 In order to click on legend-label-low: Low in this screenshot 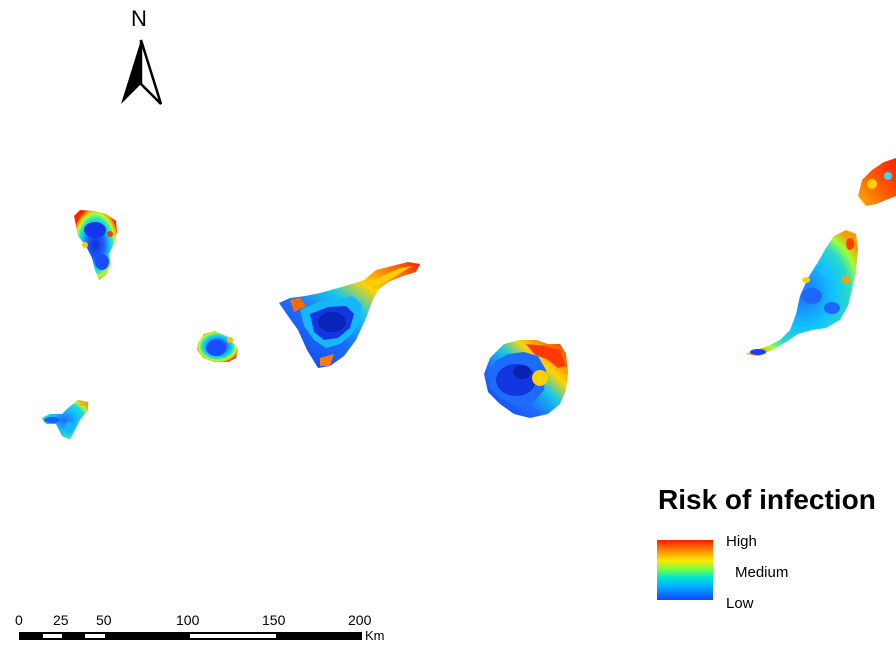, I will do `click(740, 603)`.